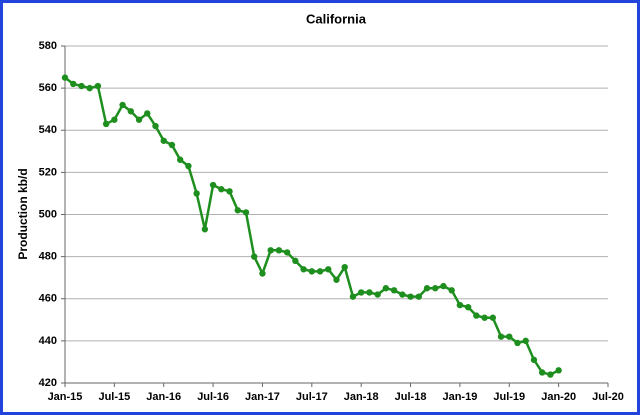 The width and height of the screenshot is (640, 415). I want to click on x-tick-label: Jul-19, so click(509, 397).